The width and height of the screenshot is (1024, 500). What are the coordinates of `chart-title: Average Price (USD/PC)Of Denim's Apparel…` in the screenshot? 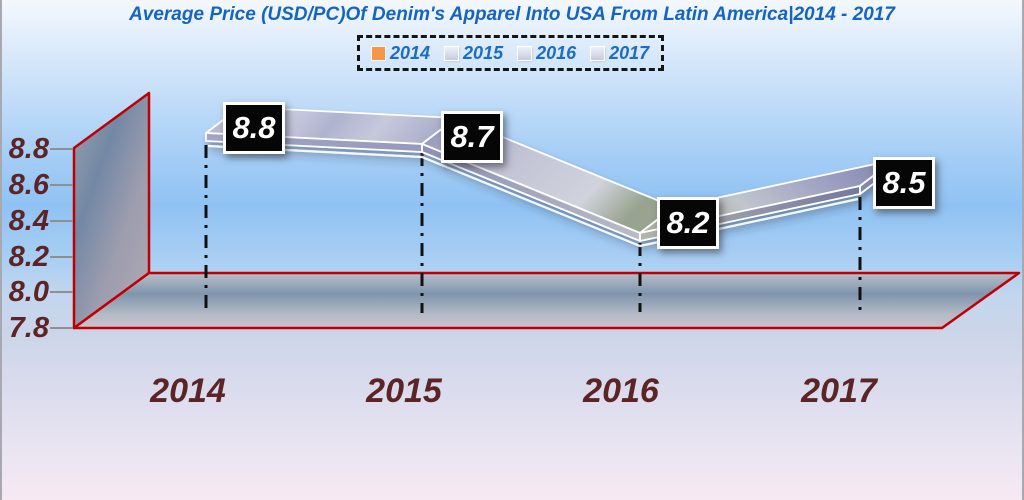 It's located at (512, 14).